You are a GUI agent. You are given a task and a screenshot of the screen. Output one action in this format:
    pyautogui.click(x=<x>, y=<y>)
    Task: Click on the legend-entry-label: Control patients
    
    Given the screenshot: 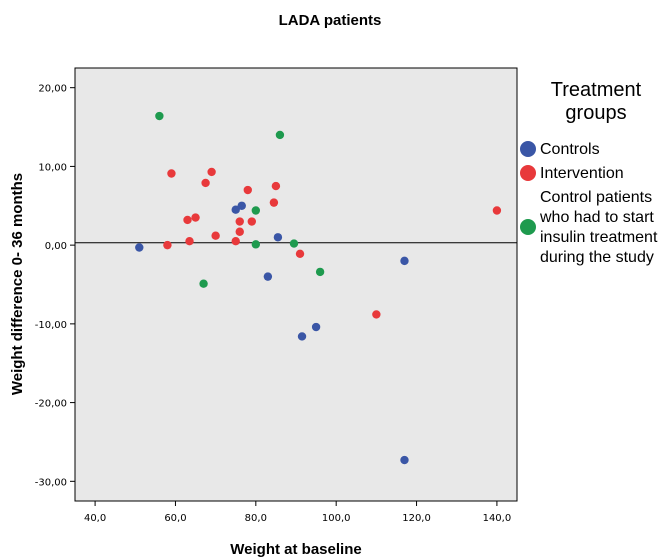 What is the action you would take?
    pyautogui.click(x=596, y=197)
    